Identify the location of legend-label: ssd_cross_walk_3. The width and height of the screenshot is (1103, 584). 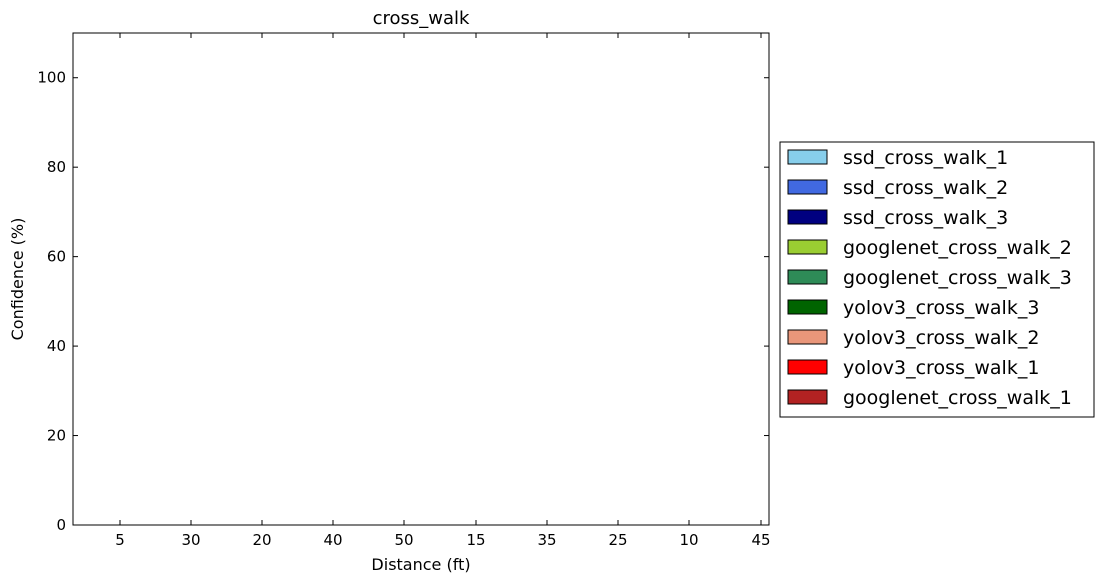
(925, 218).